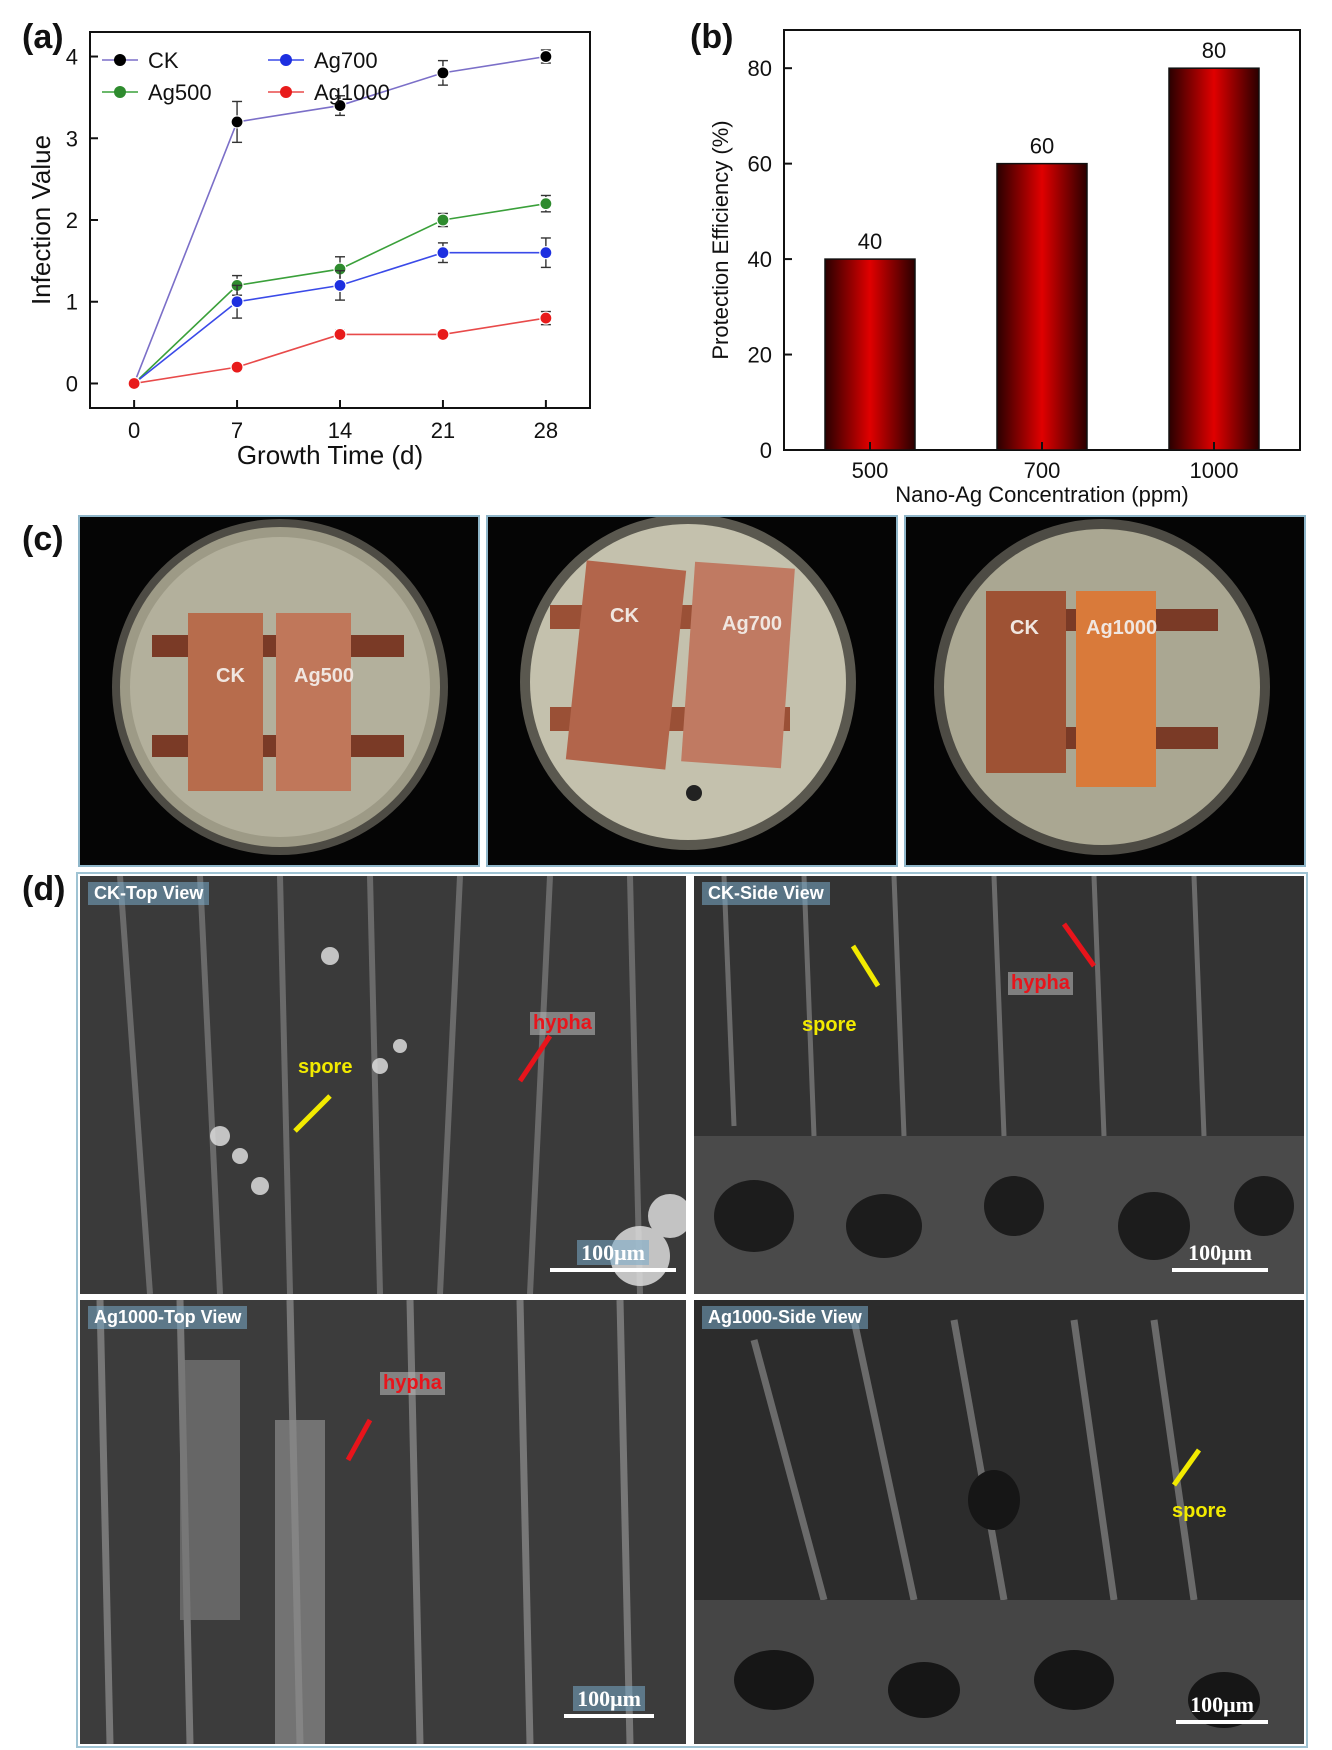 The width and height of the screenshot is (1332, 1750). What do you see at coordinates (999, 1522) in the screenshot?
I see `sem-ag1000-side: Ag1000-Side View spore 100μm` at bounding box center [999, 1522].